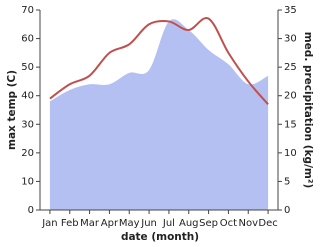 Image resolution: width=320 pixels, height=247 pixels. I want to click on y2-tick-label: 5, so click(287, 181).